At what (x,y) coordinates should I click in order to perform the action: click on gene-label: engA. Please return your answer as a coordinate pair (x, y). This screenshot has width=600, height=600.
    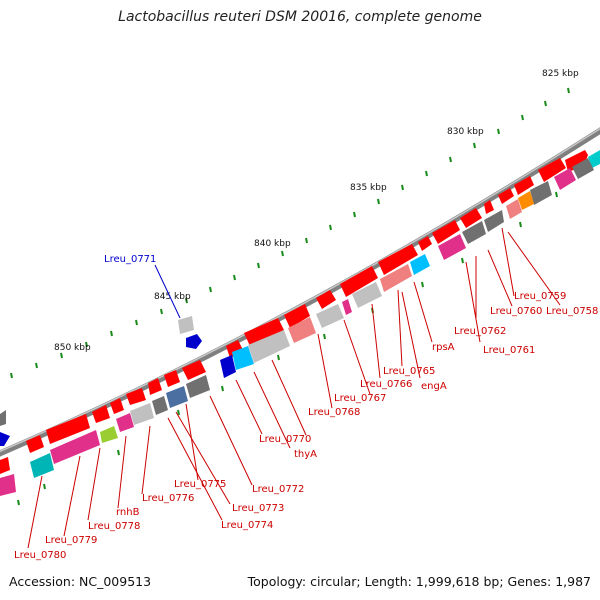
    Looking at the image, I should click on (434, 386).